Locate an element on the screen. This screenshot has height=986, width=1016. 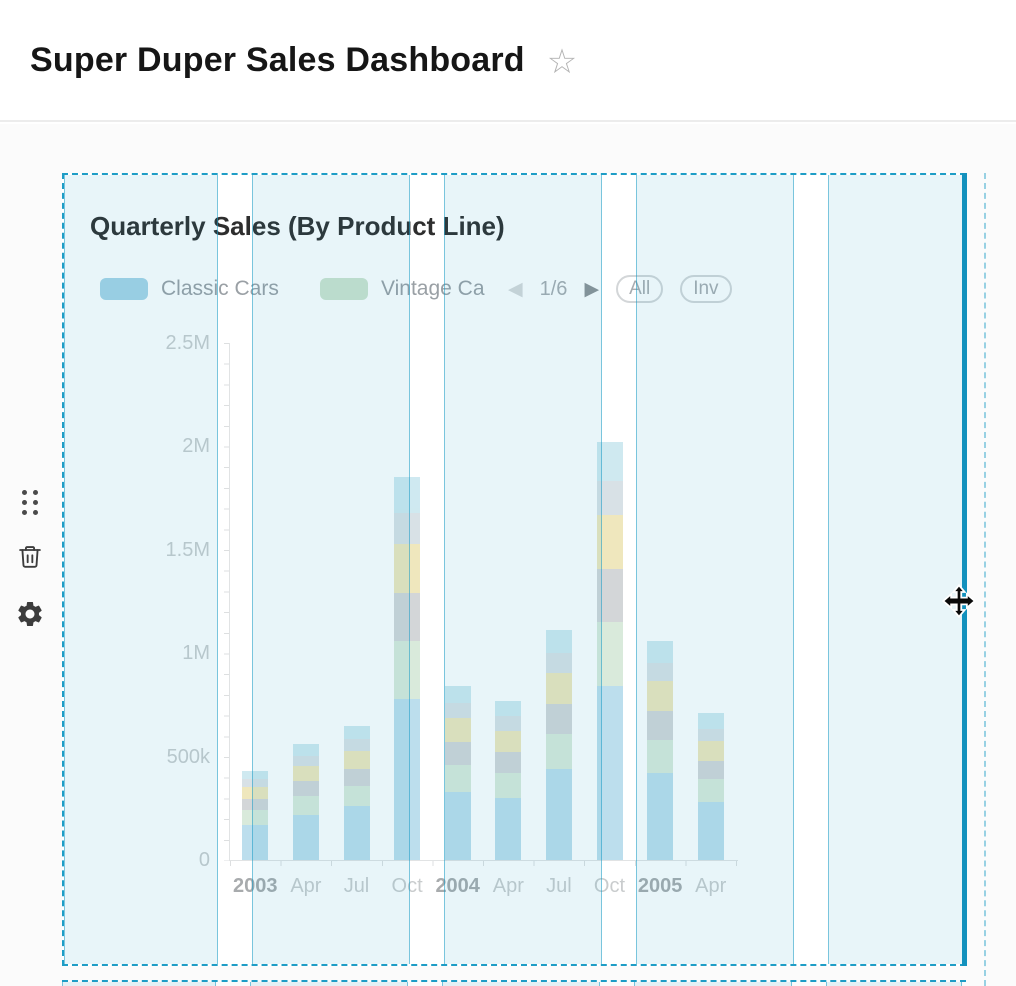
x-axis-tick-label: Jul is located at coordinates (356, 886).